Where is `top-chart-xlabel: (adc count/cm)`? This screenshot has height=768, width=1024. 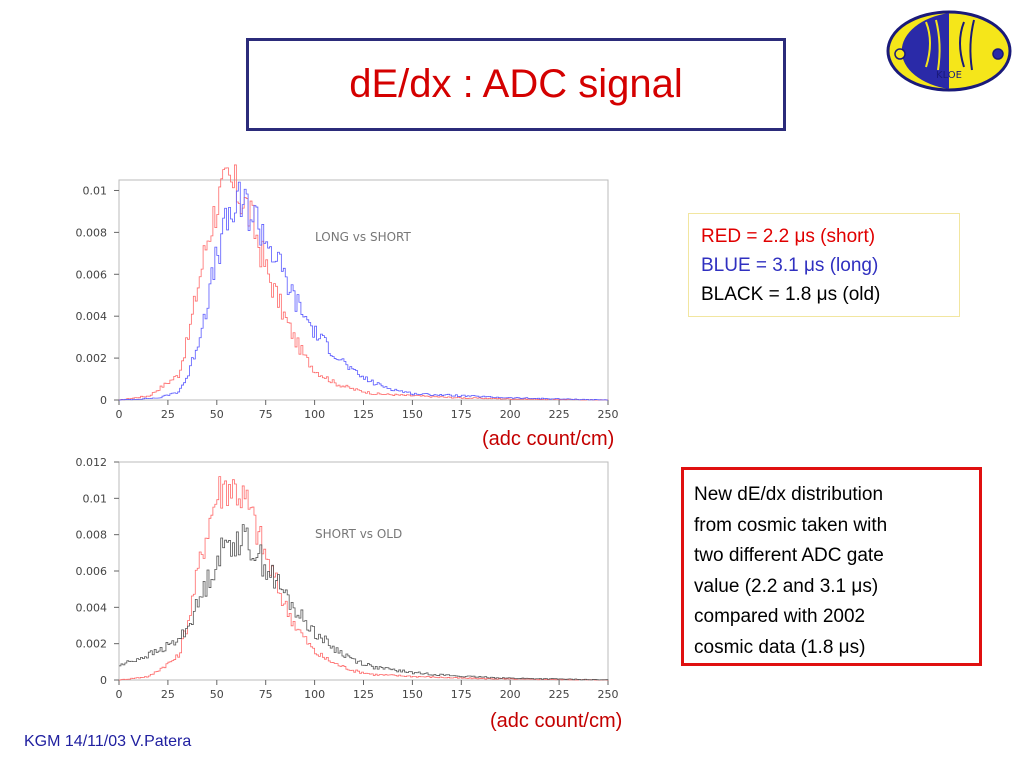
top-chart-xlabel: (adc count/cm) is located at coordinates (548, 439).